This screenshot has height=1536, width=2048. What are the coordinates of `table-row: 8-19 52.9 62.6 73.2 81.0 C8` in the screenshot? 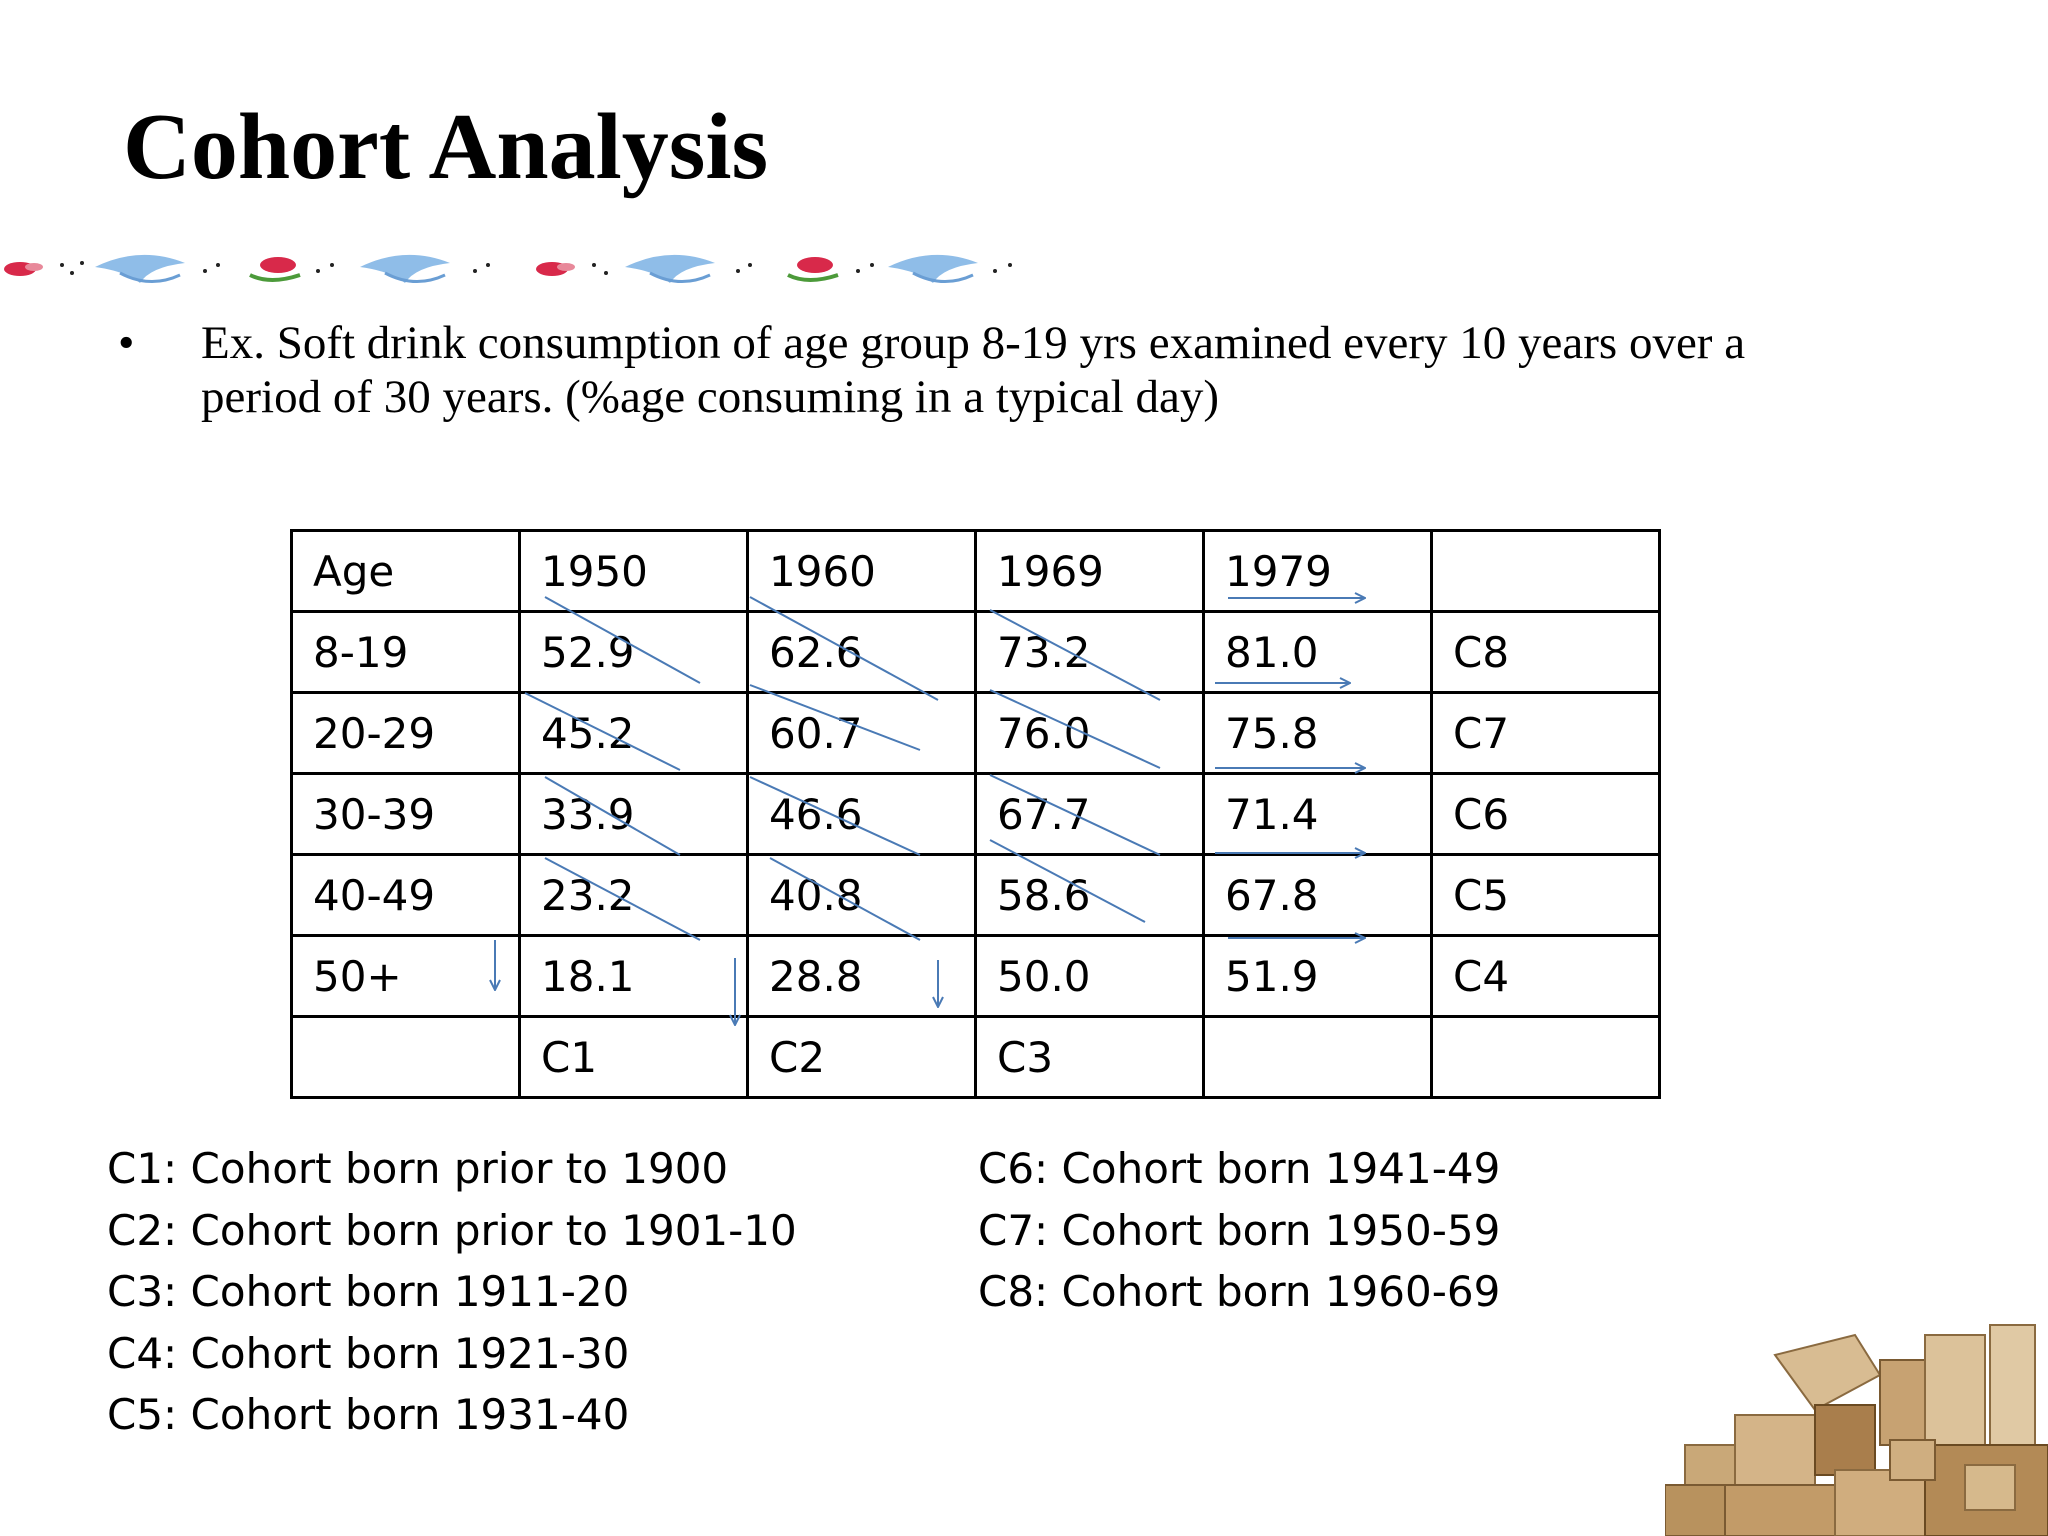 It's located at (975, 652).